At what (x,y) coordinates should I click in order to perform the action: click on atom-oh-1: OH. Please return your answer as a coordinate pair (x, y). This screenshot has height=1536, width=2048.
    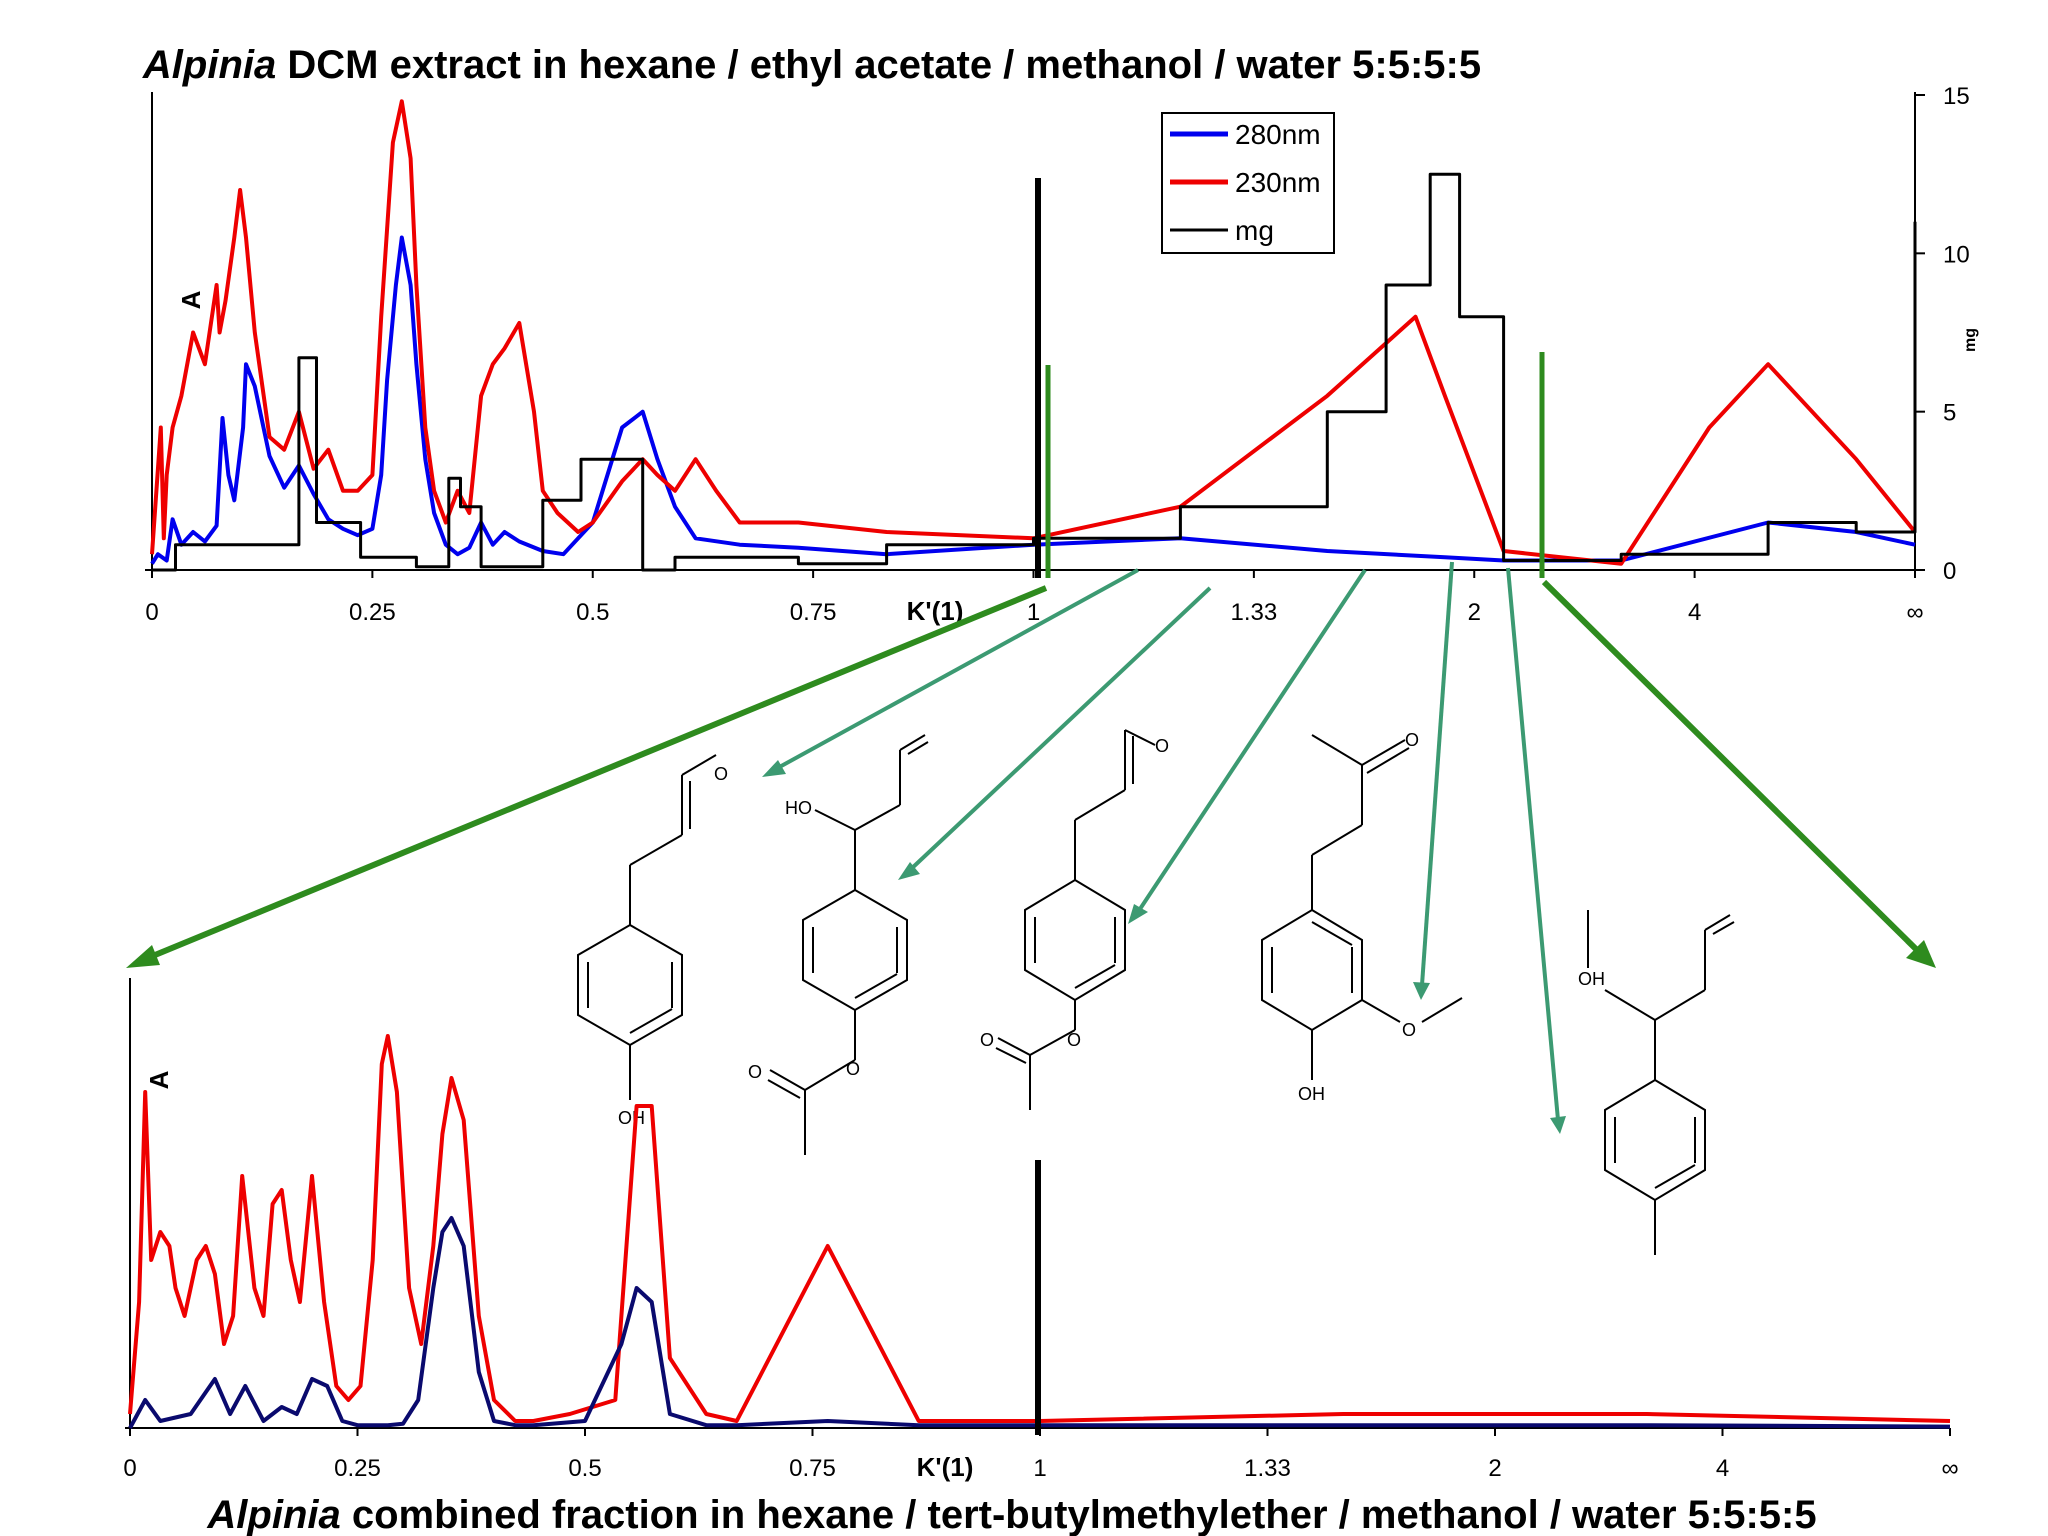
    Looking at the image, I should click on (631, 1118).